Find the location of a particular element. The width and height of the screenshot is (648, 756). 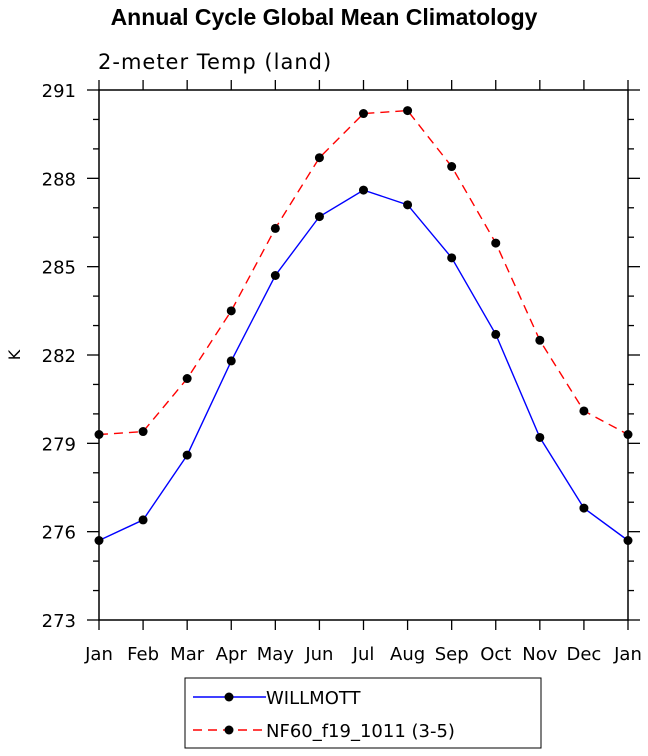

x-tick-label: Dec is located at coordinates (583, 654).